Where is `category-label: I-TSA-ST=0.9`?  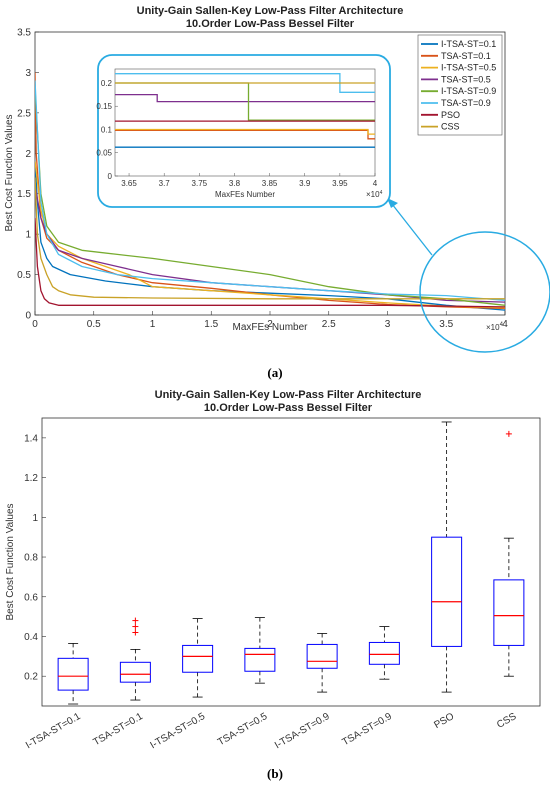 category-label: I-TSA-ST=0.9 is located at coordinates (302, 731).